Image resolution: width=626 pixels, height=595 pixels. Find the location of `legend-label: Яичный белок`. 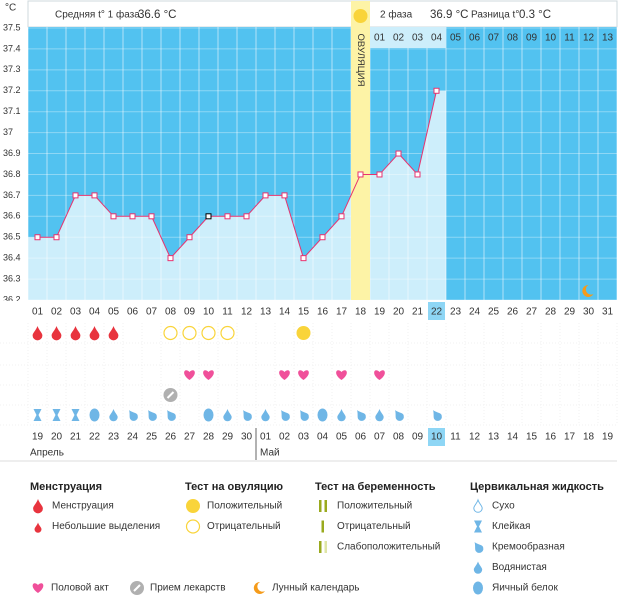

legend-label: Яичный белок is located at coordinates (525, 588).